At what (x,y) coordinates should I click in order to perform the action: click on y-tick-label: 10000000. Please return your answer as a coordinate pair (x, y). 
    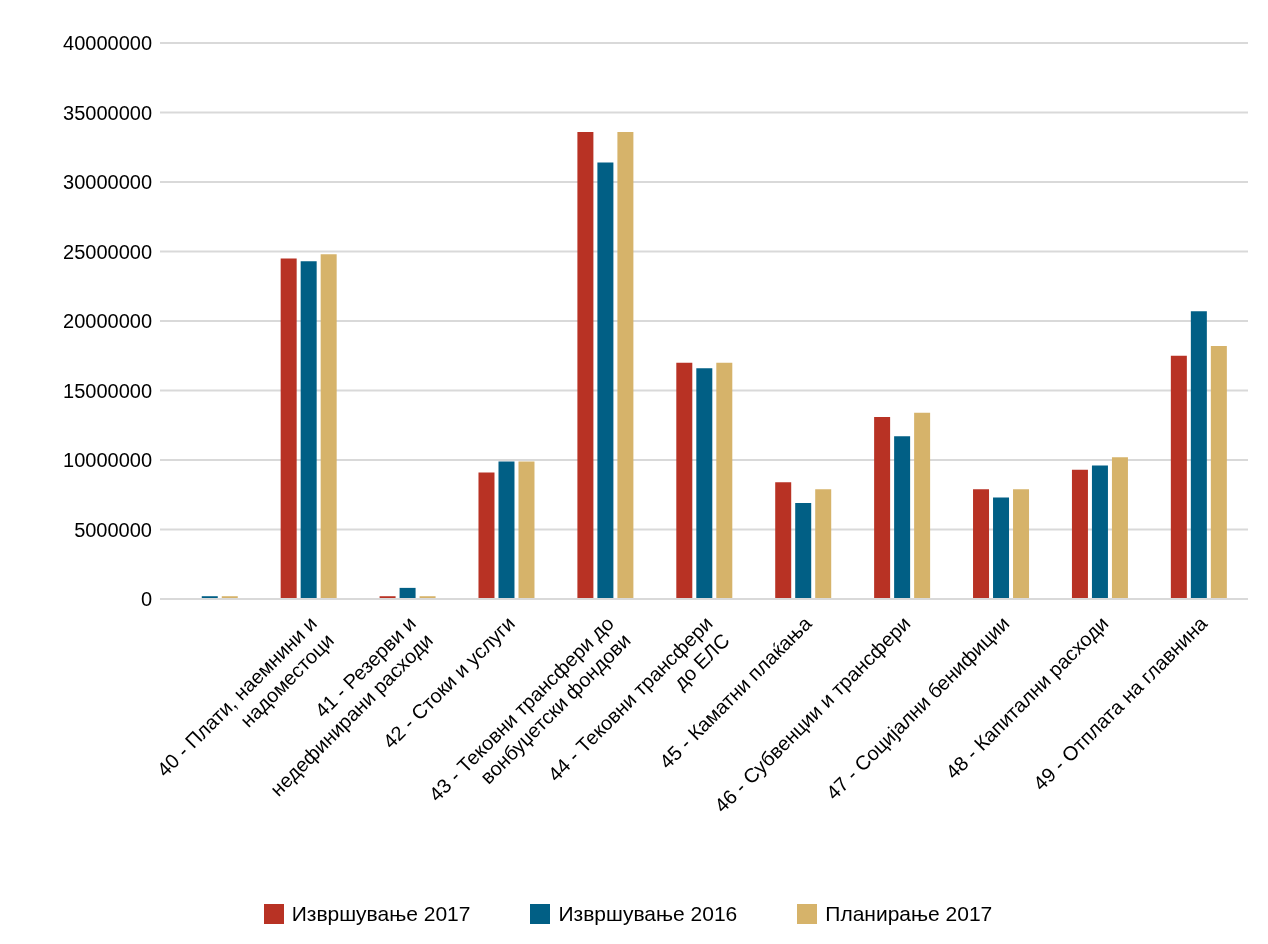
    Looking at the image, I should click on (107, 460).